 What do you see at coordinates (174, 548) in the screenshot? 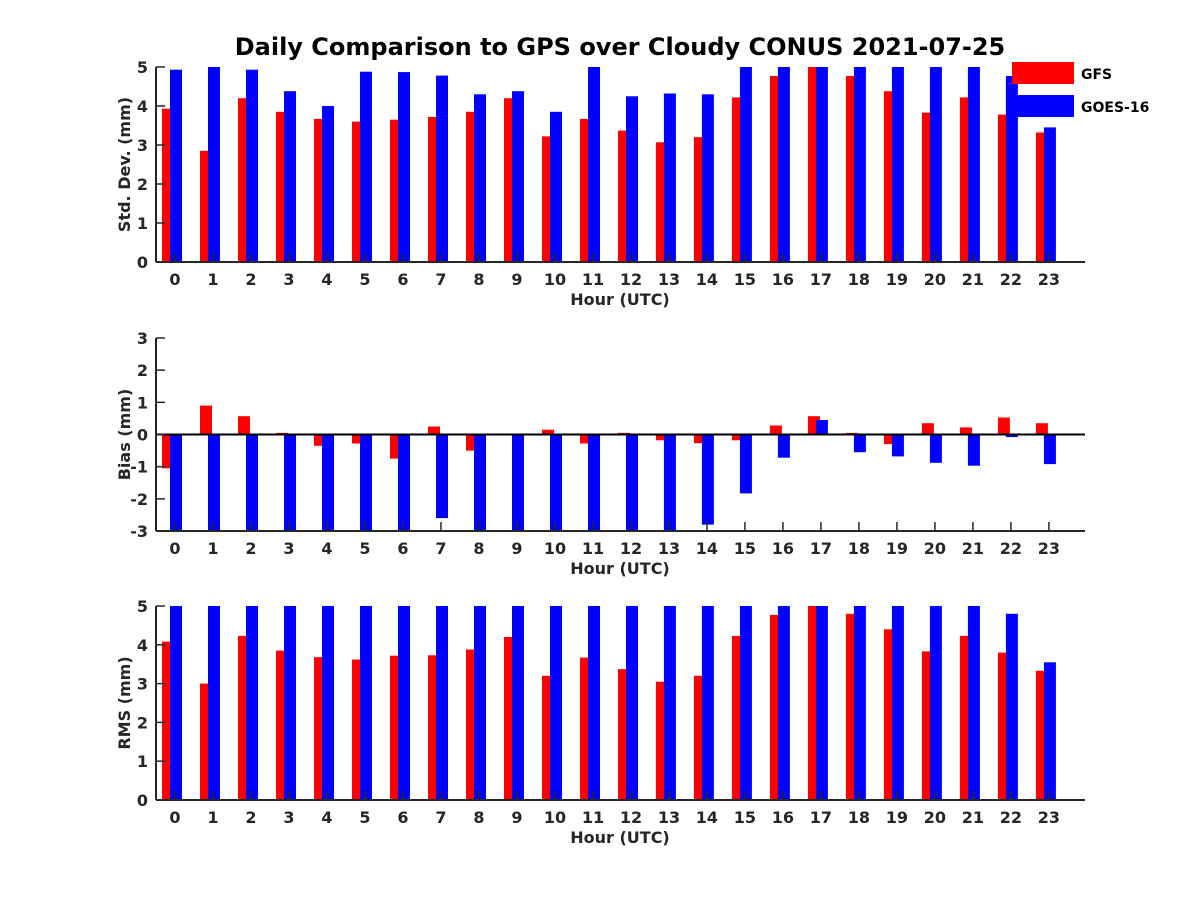
I see `x-tick-label: 0` at bounding box center [174, 548].